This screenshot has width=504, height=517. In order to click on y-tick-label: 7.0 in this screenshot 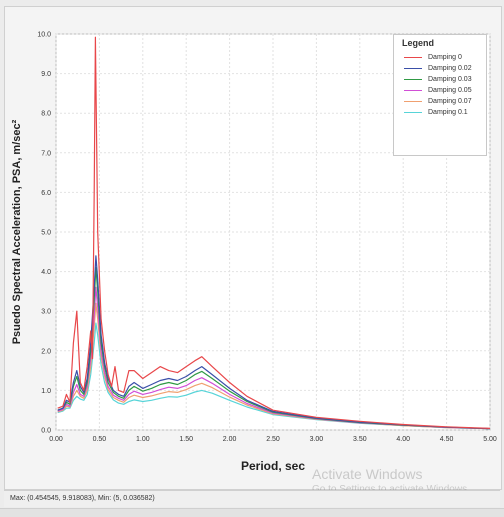, I will do `click(46, 153)`.